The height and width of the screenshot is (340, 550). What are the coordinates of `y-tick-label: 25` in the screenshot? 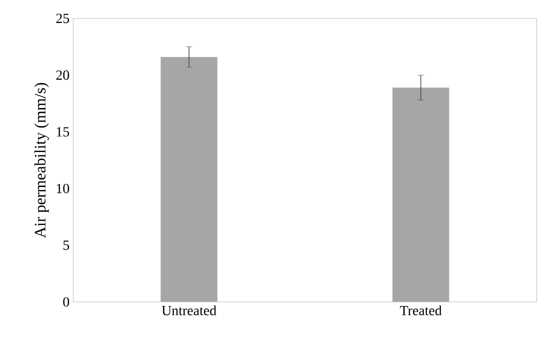 It's located at (63, 19).